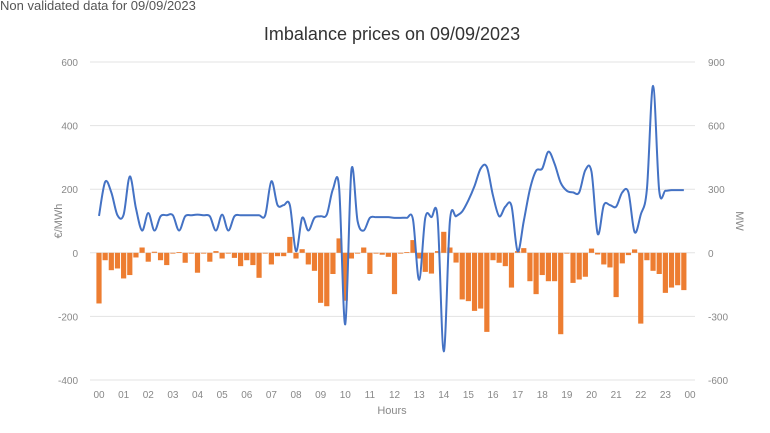 The width and height of the screenshot is (770, 433). What do you see at coordinates (716, 127) in the screenshot?
I see `y-right-tick: 600` at bounding box center [716, 127].